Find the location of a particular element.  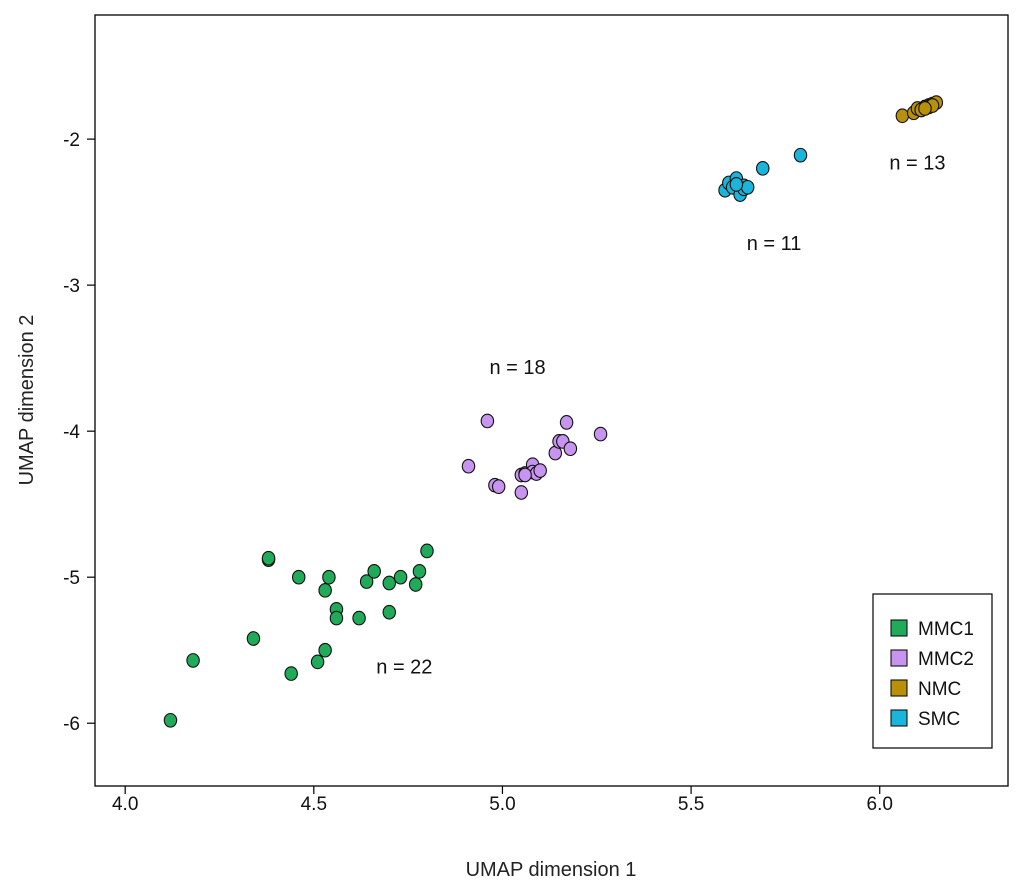

sample-count-annotation: n = 18 is located at coordinates (517, 368).